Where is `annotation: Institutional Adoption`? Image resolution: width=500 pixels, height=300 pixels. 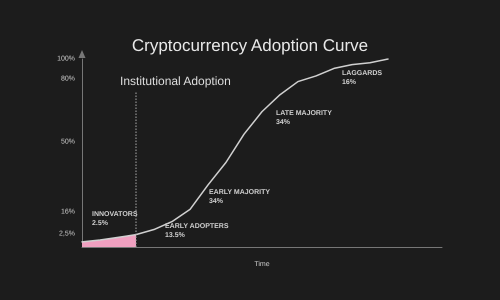 annotation: Institutional Adoption is located at coordinates (175, 81).